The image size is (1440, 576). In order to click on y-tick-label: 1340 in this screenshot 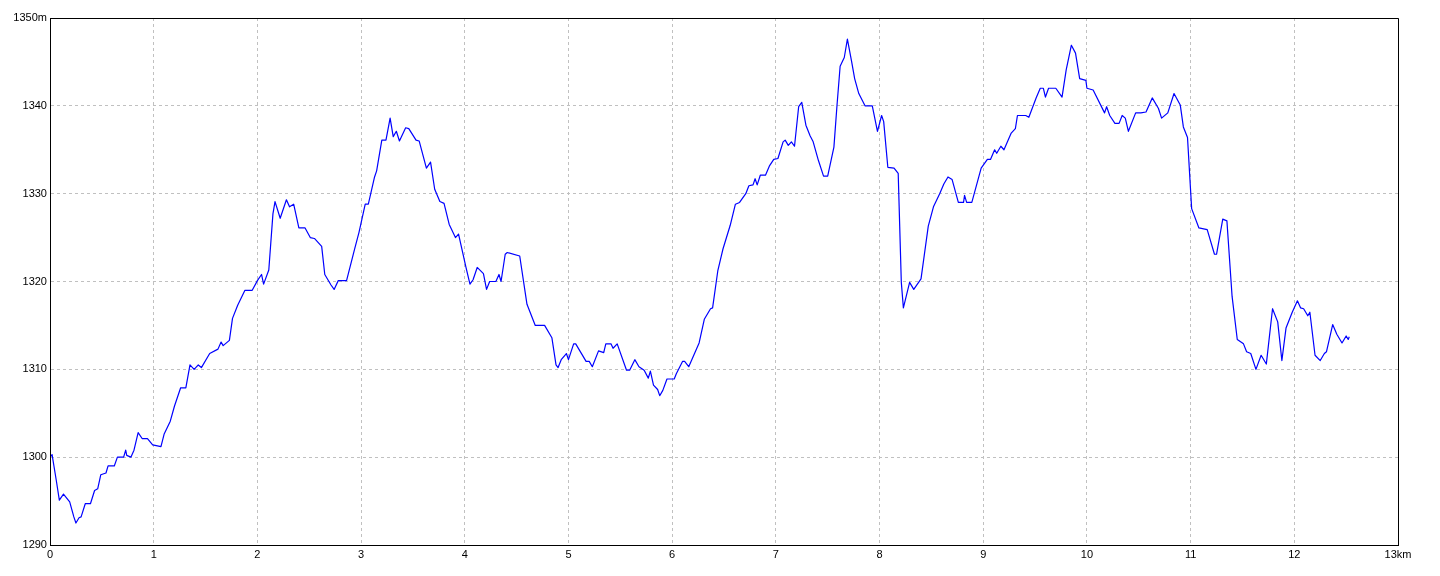, I will do `click(34, 104)`.